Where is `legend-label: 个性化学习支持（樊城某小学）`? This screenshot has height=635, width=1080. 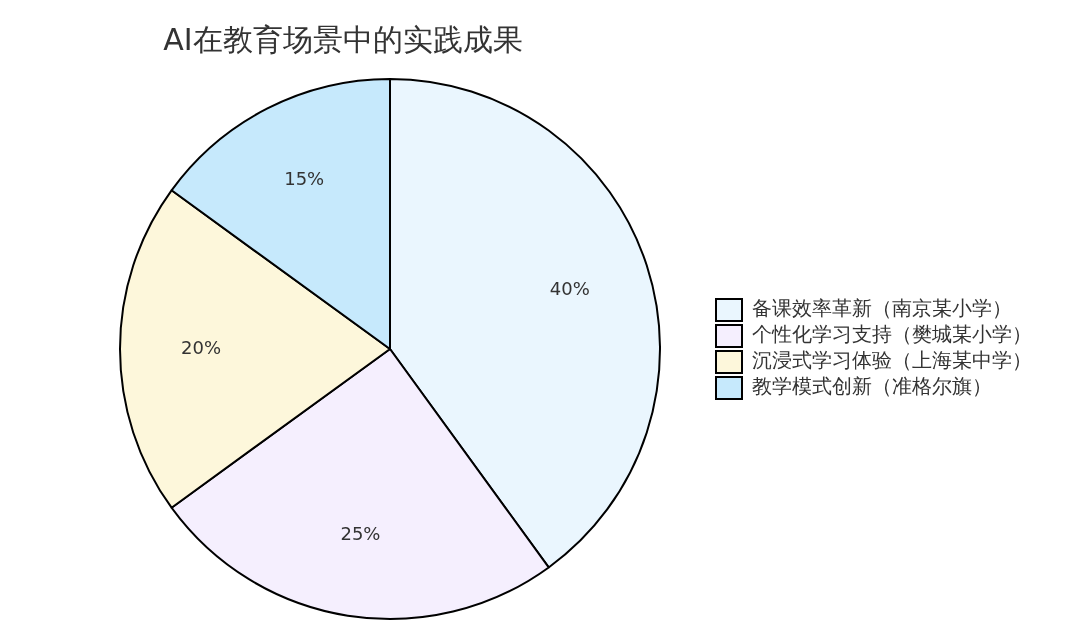 legend-label: 个性化学习支持（樊城某小学） is located at coordinates (892, 334).